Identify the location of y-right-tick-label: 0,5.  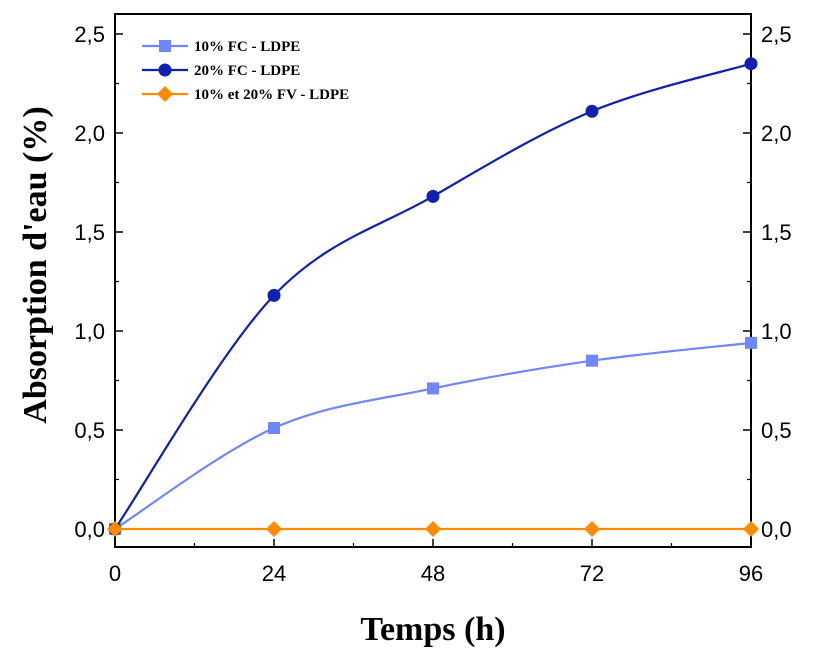
(776, 430).